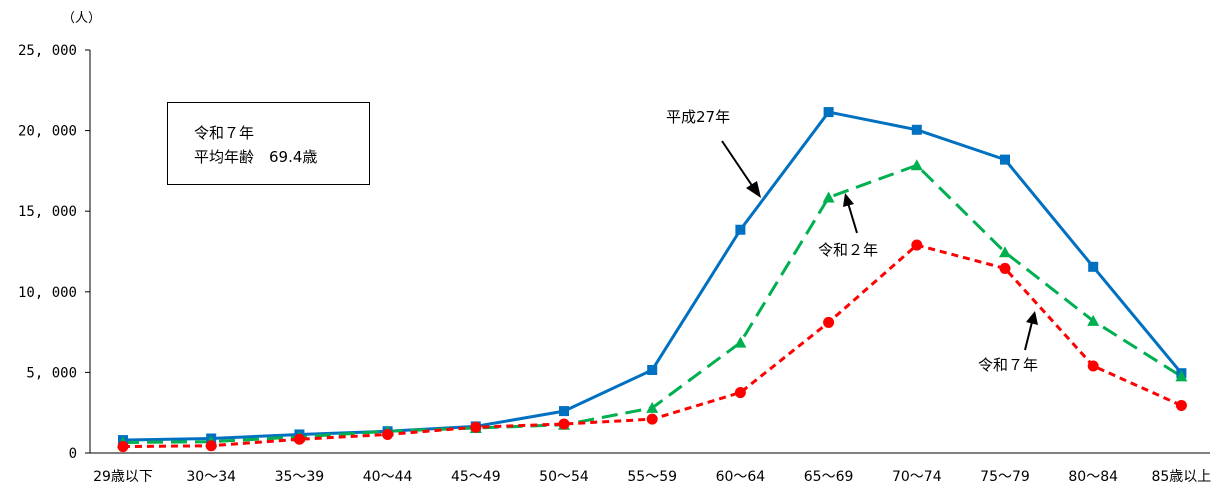 This screenshot has height=490, width=1227. Describe the element at coordinates (47, 212) in the screenshot. I see `y-tick-label: 15, 000` at that location.